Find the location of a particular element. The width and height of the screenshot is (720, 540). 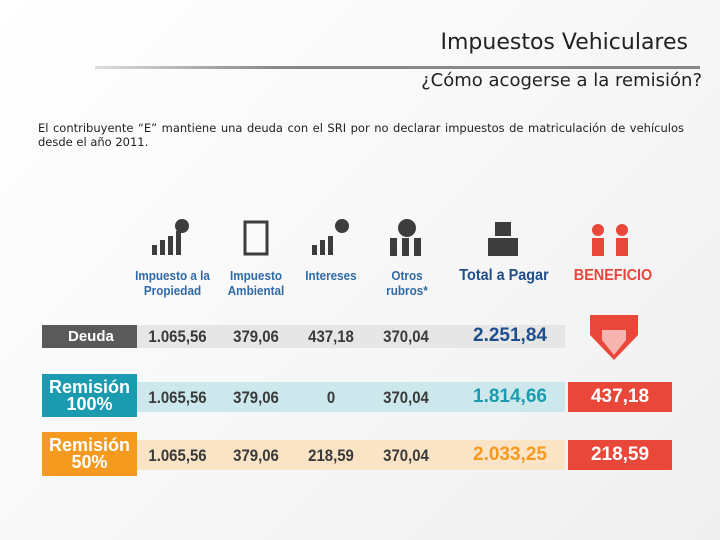

row-label: Remisión 100% is located at coordinates (89, 395).